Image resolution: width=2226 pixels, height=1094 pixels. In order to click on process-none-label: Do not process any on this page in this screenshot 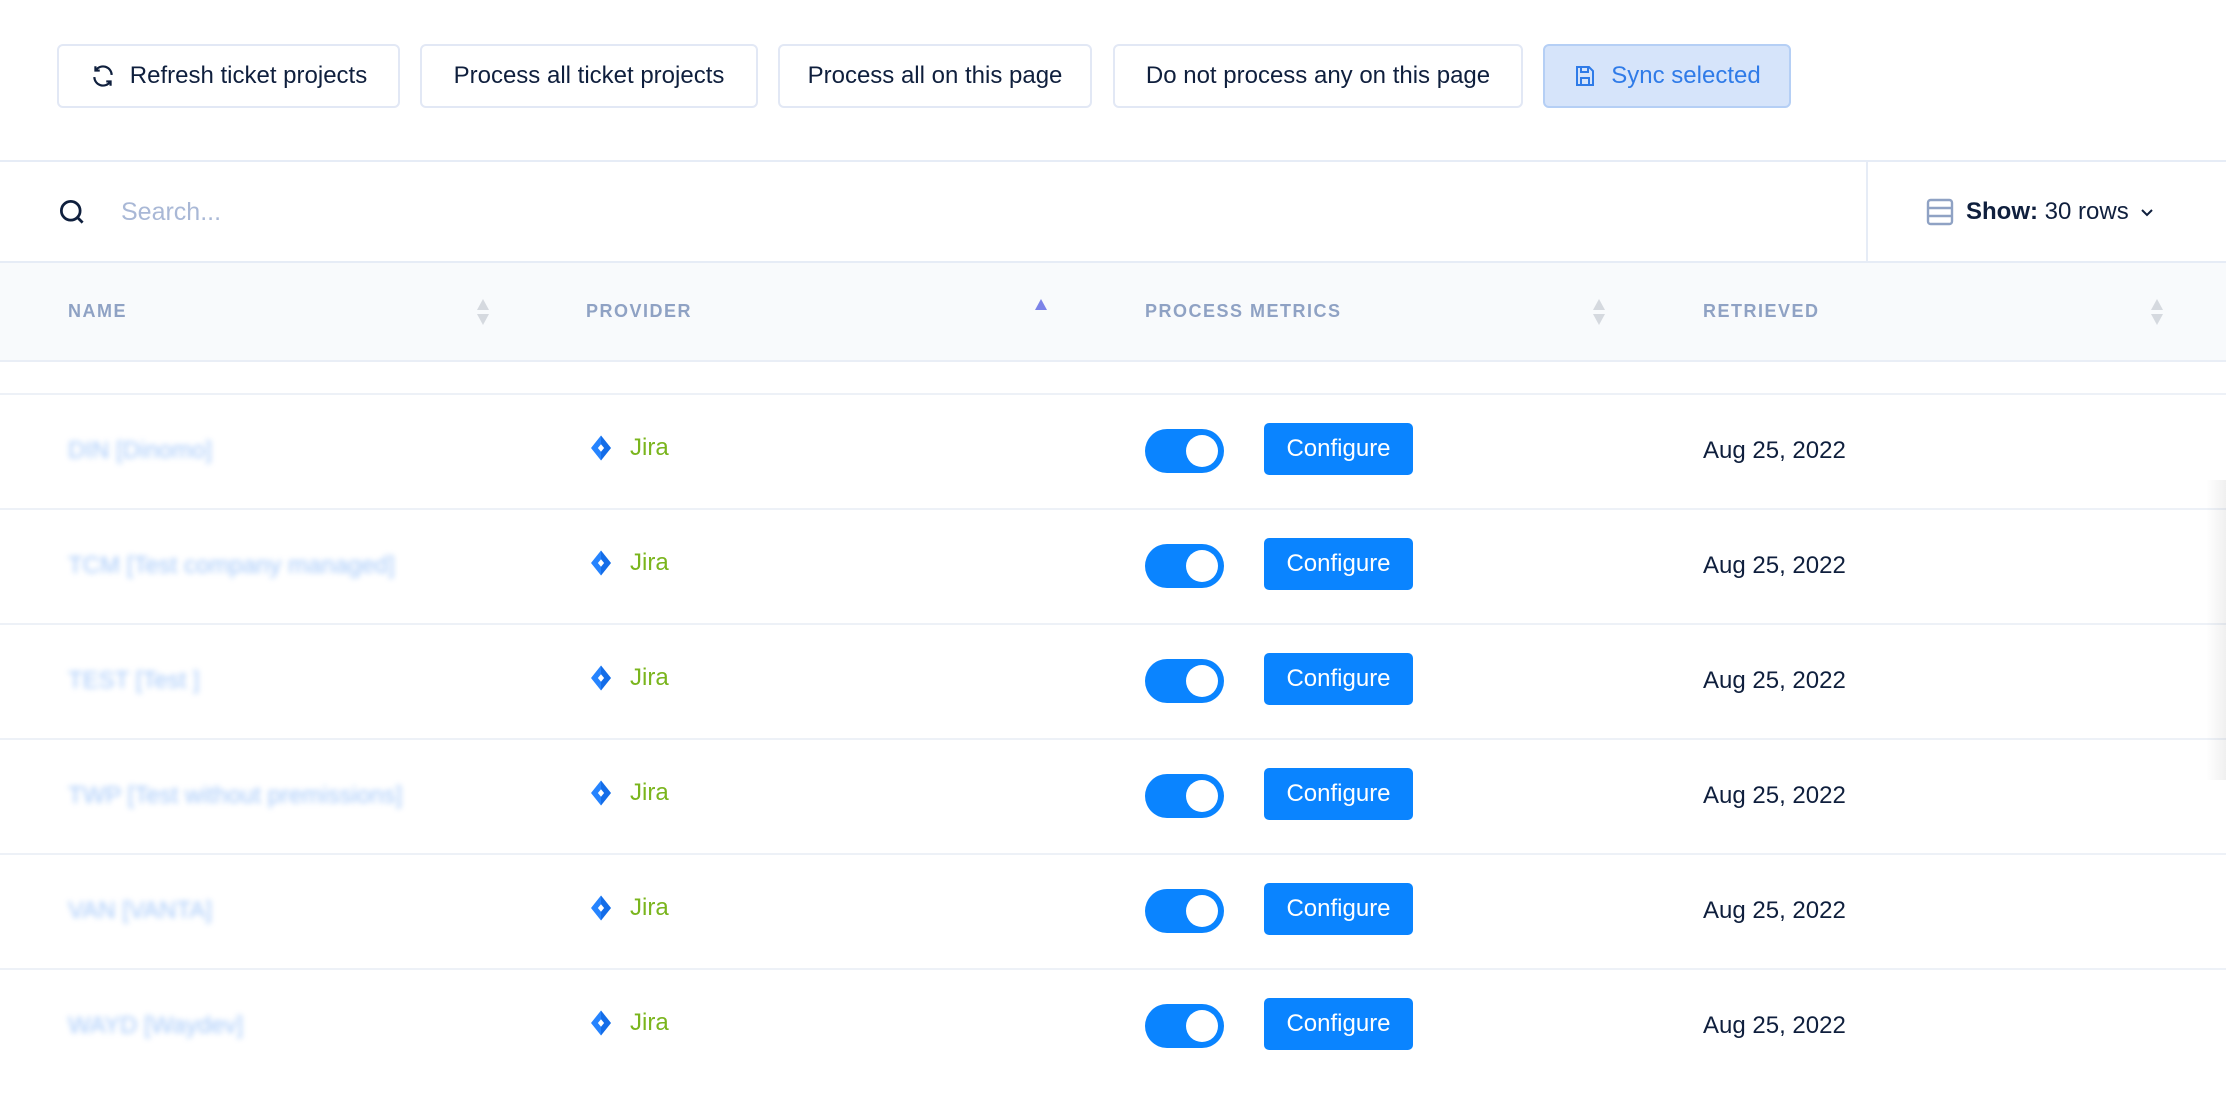, I will do `click(1318, 75)`.